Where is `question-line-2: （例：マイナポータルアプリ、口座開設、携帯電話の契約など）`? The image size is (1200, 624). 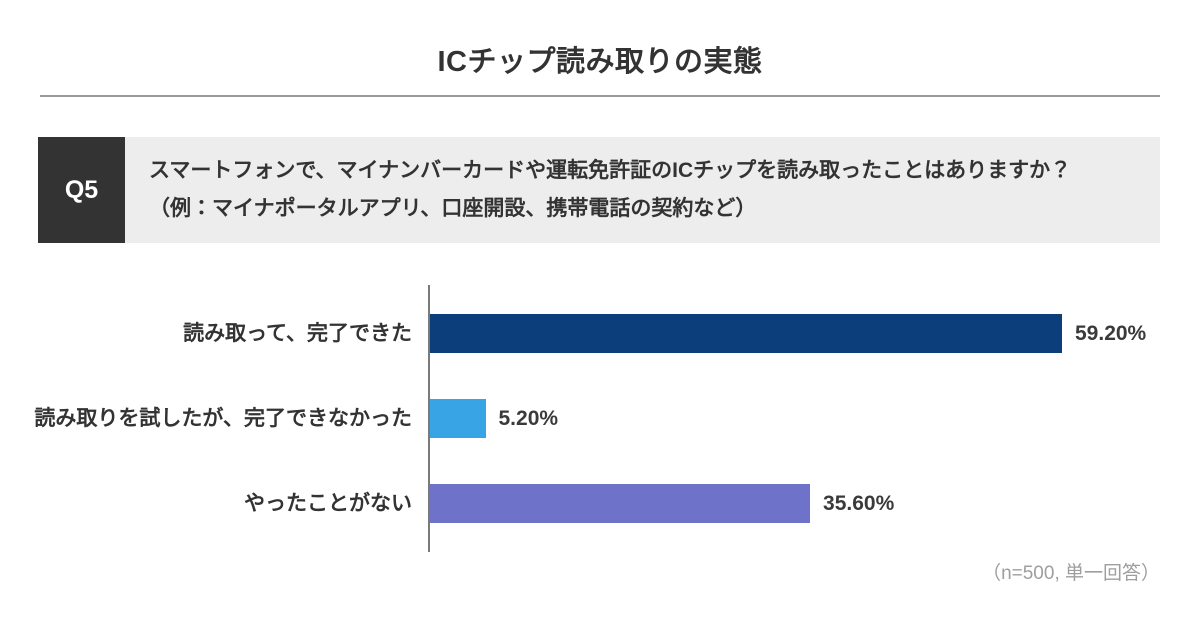 question-line-2: （例：マイナポータルアプリ、口座開設、携帯電話の契約など） is located at coordinates (453, 208).